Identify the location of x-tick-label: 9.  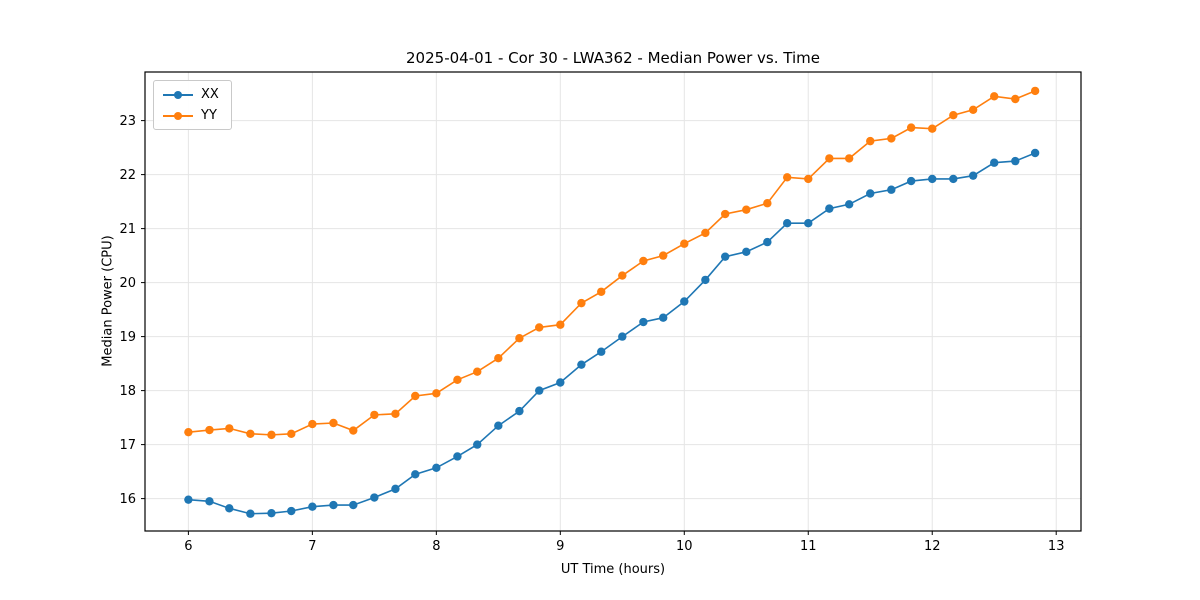
(560, 546).